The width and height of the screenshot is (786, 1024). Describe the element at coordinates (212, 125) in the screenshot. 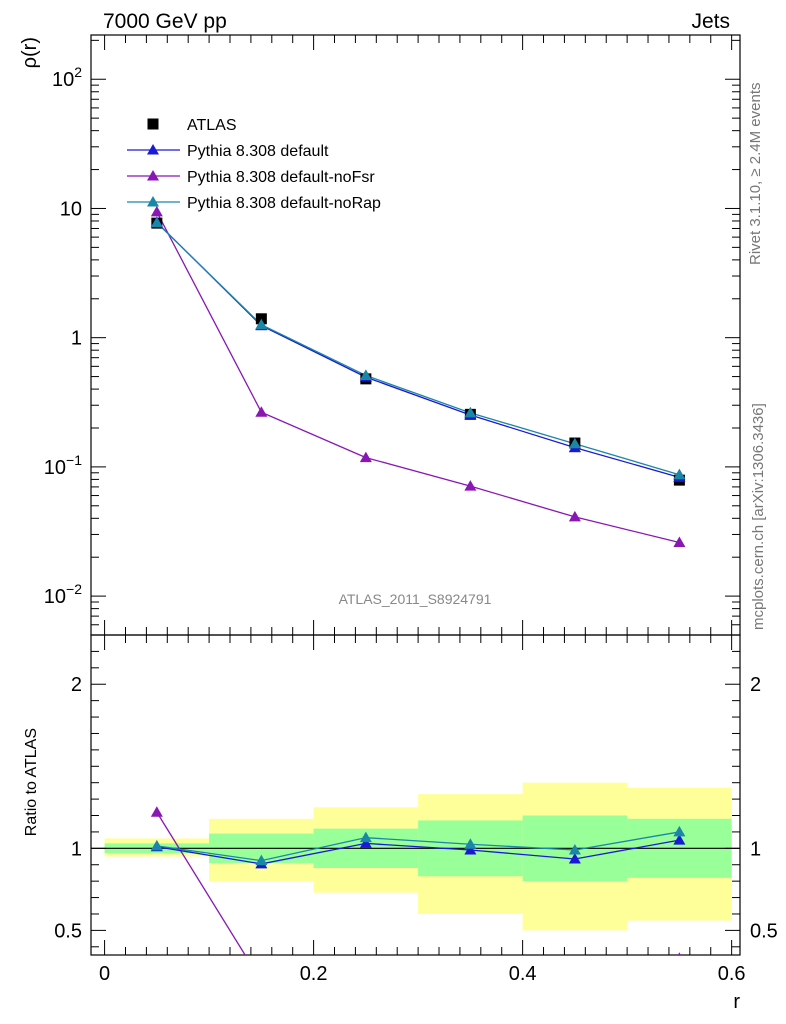

I see `legend-label-data: ATLAS` at that location.